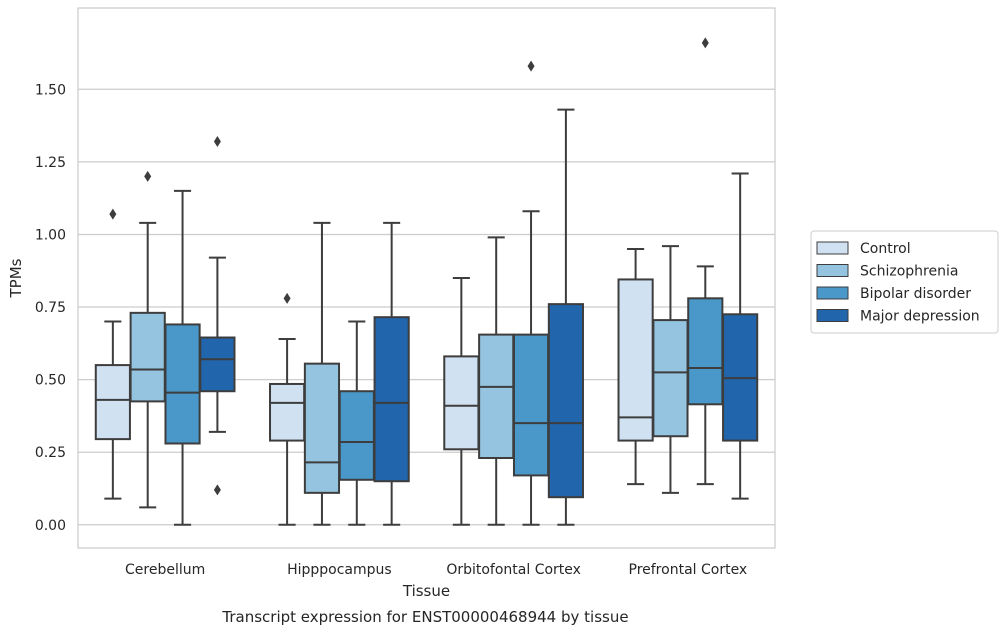 The image size is (1007, 634). What do you see at coordinates (165, 570) in the screenshot?
I see `x-tick-label: Cerebellum` at bounding box center [165, 570].